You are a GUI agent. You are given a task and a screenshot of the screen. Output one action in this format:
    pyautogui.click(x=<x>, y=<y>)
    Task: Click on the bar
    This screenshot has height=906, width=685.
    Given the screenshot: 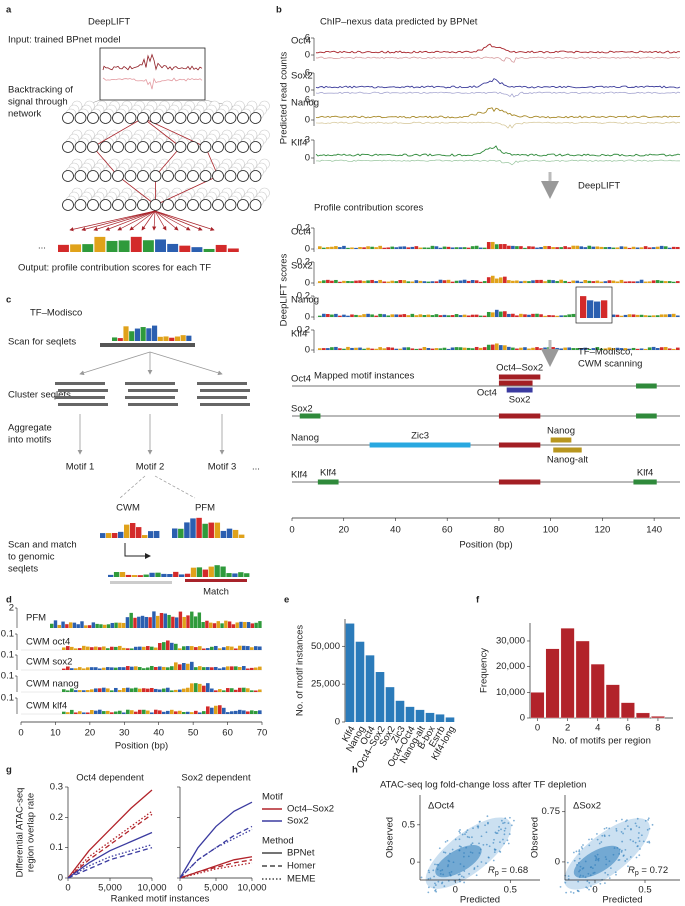 What is the action you would take?
    pyautogui.click(x=430, y=717)
    